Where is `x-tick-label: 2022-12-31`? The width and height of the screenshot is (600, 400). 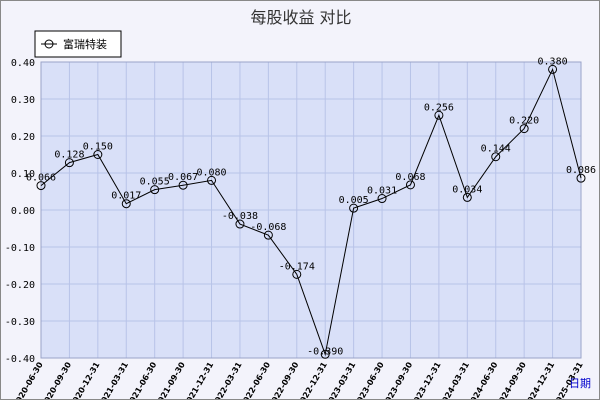 x-tick-label: 2022-12-31 is located at coordinates (313, 379).